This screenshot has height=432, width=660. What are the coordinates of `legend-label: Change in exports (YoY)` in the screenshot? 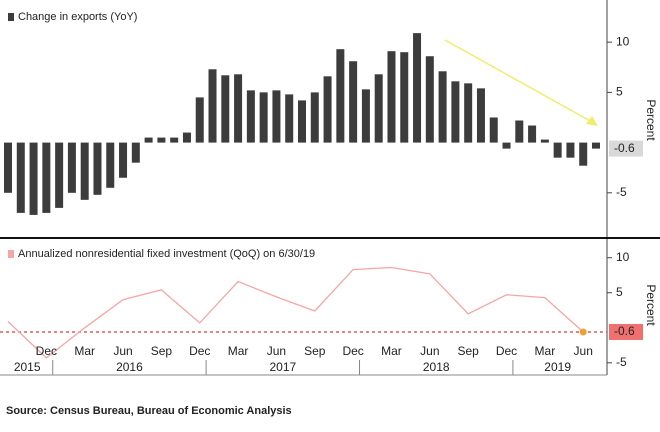 It's located at (77, 17).